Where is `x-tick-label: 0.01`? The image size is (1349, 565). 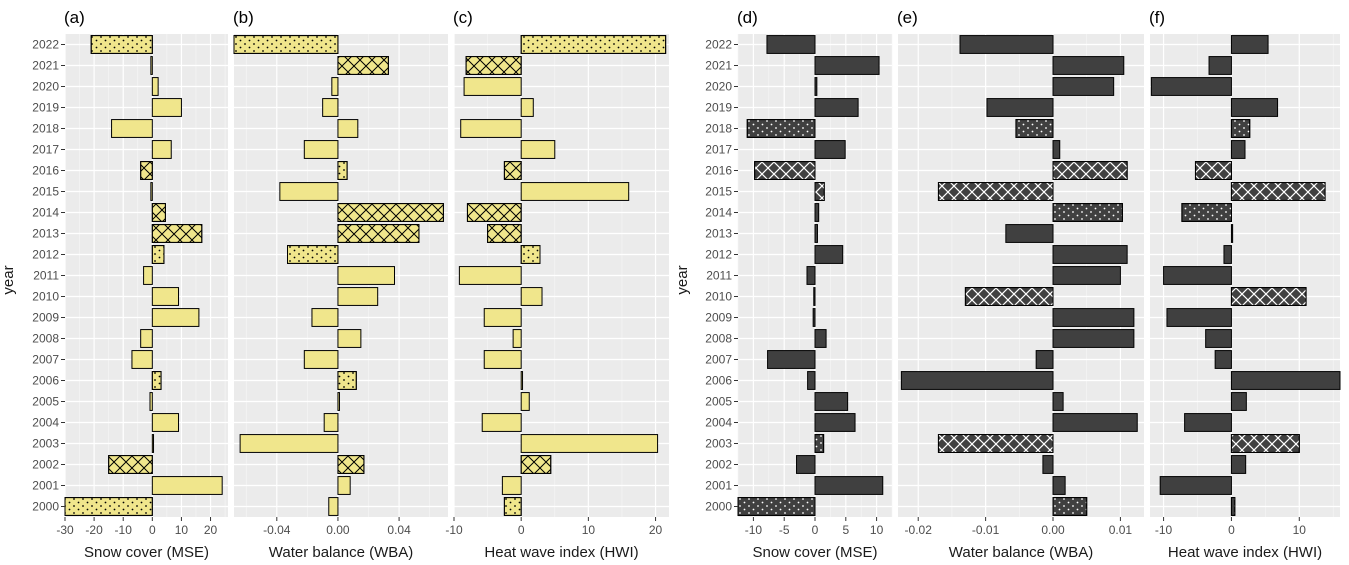 x-tick-label: 0.01 is located at coordinates (1121, 530).